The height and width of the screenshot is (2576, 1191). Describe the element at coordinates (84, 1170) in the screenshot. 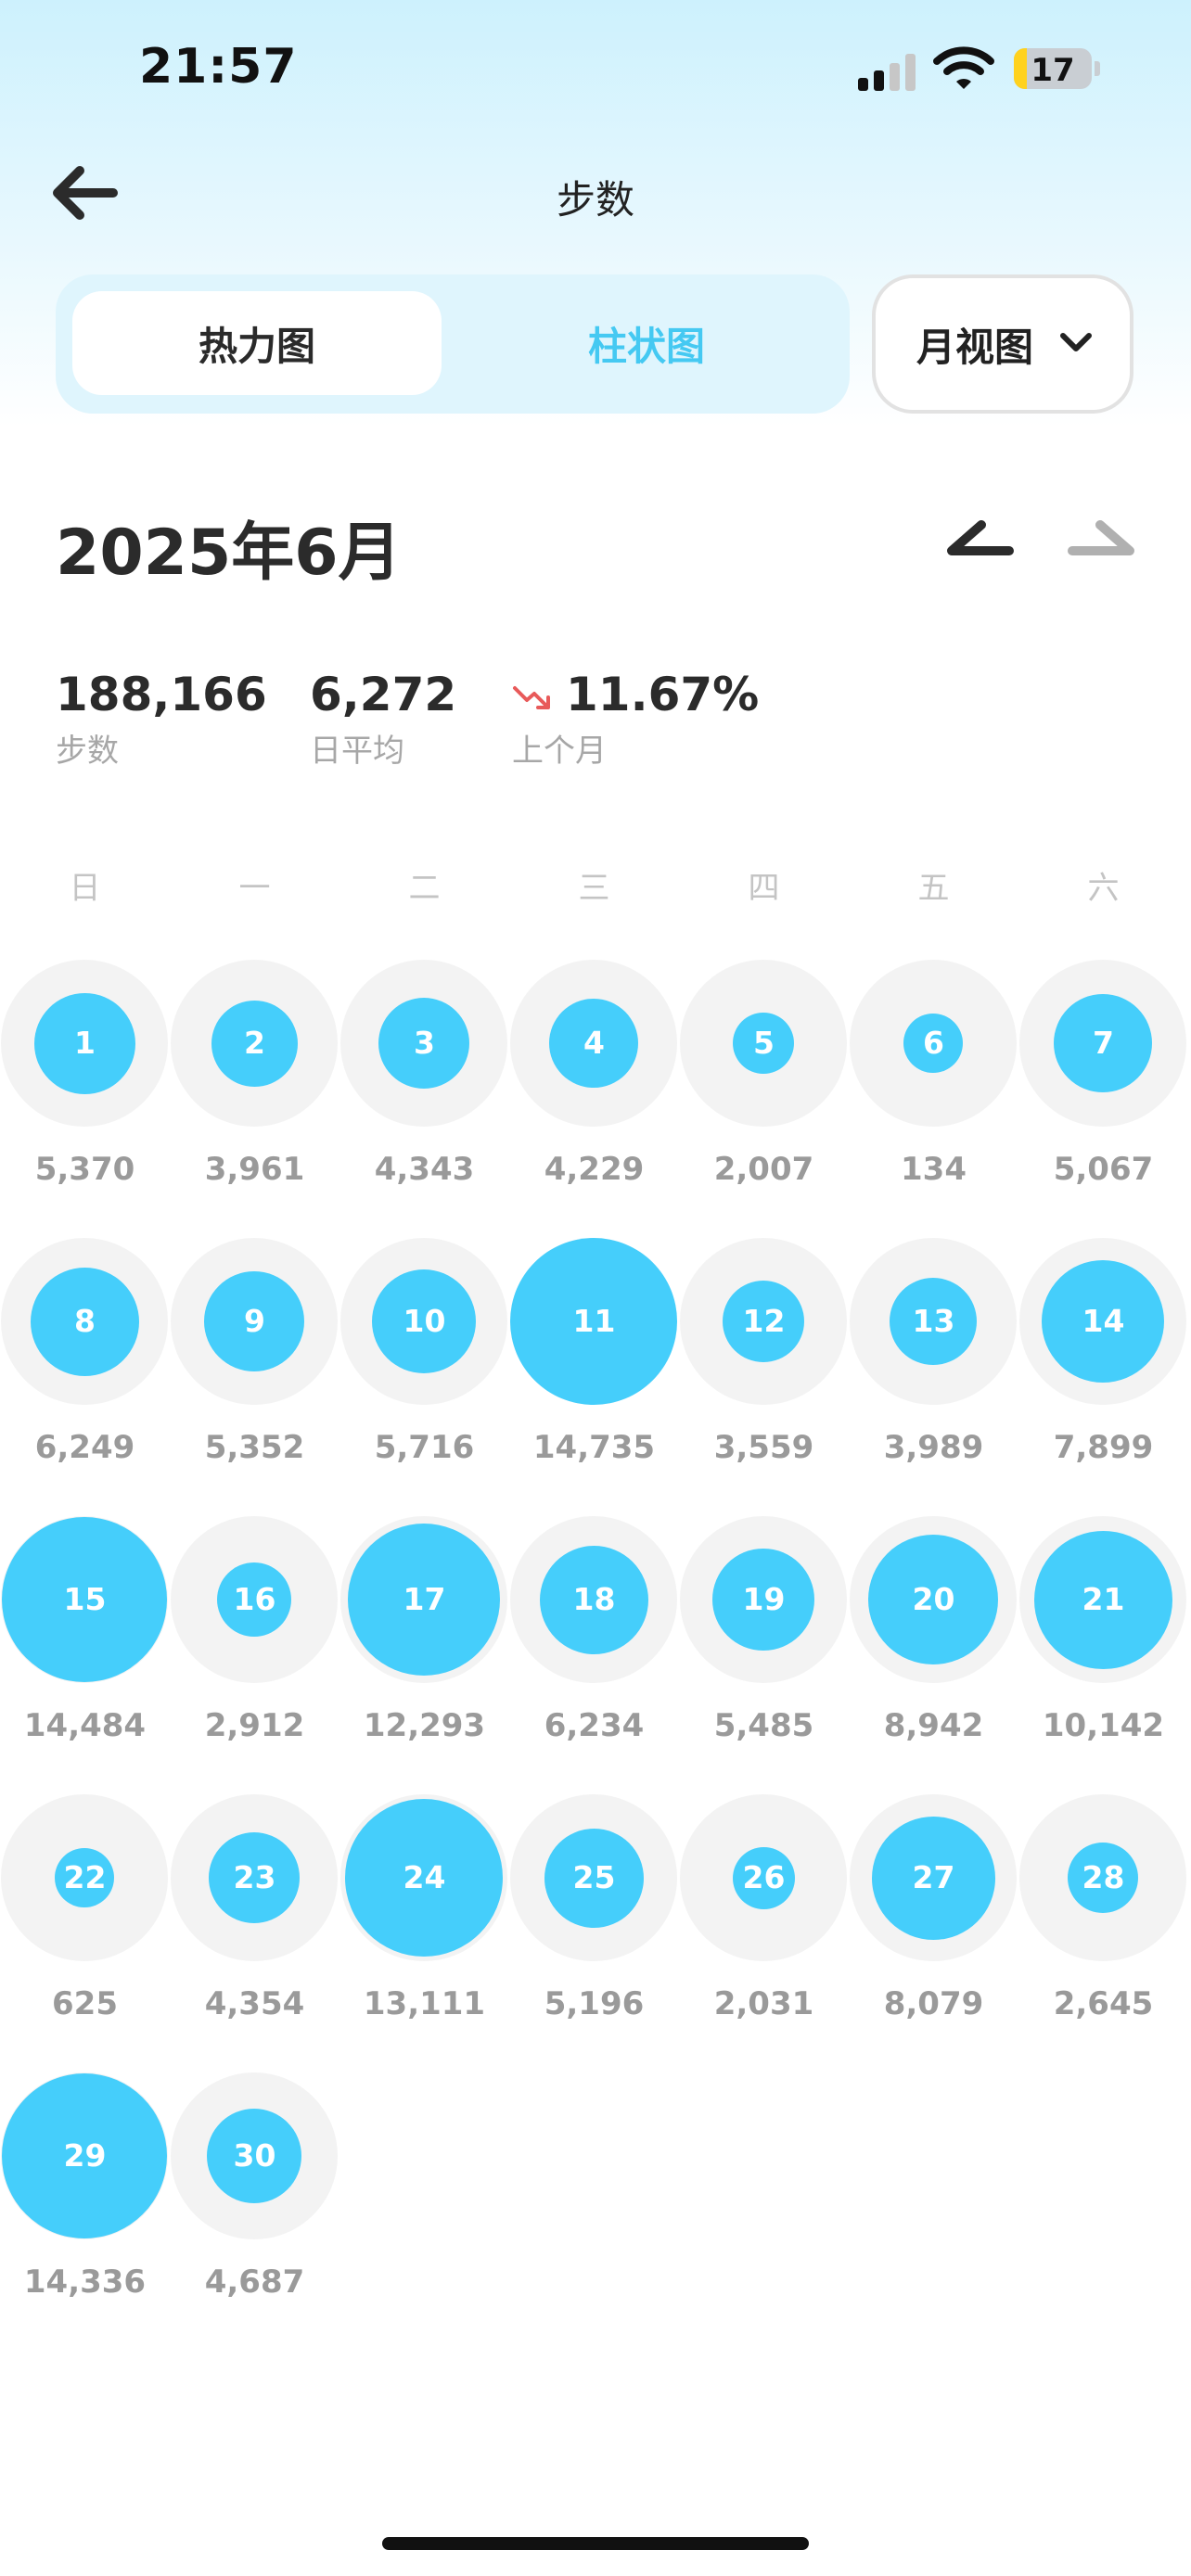

I see `day-steps: 5,370` at that location.